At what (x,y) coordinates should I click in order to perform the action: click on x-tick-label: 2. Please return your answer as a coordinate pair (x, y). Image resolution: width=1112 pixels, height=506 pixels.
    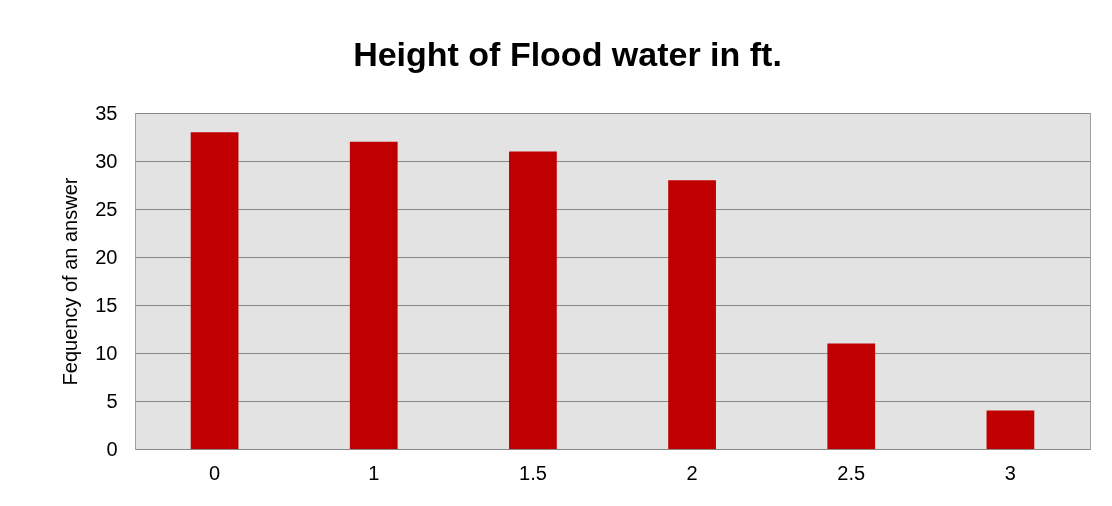
    Looking at the image, I should click on (692, 472).